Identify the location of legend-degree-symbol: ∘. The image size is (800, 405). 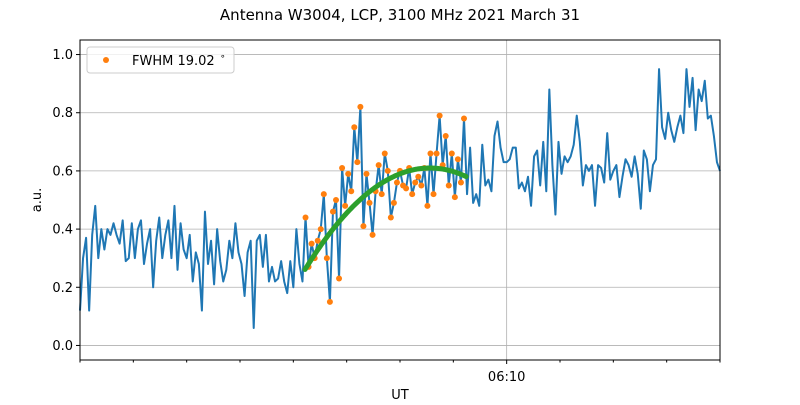
(223, 57).